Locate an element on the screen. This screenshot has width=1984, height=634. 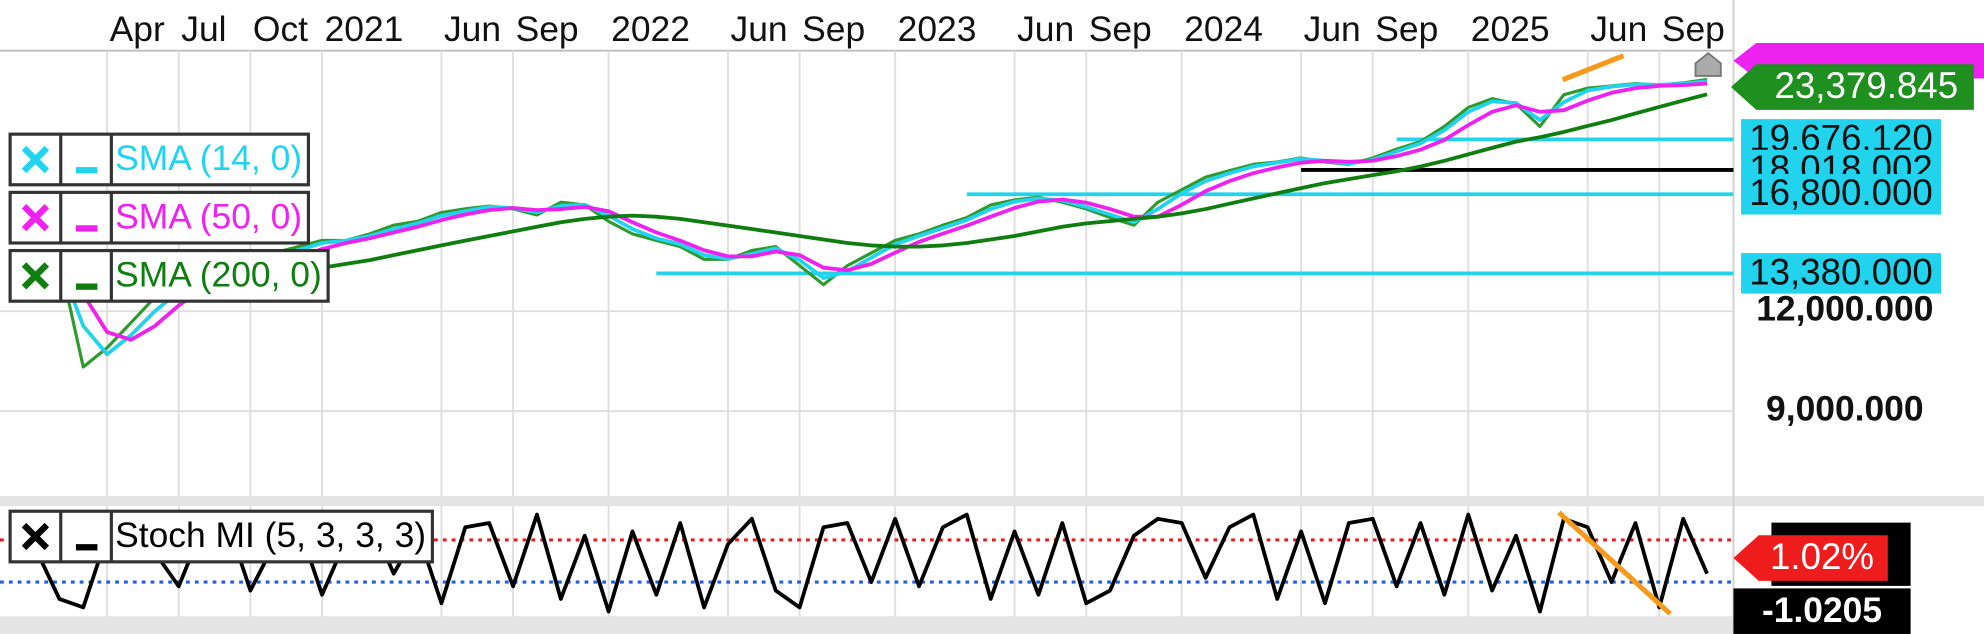
series-line is located at coordinates (871, 563).